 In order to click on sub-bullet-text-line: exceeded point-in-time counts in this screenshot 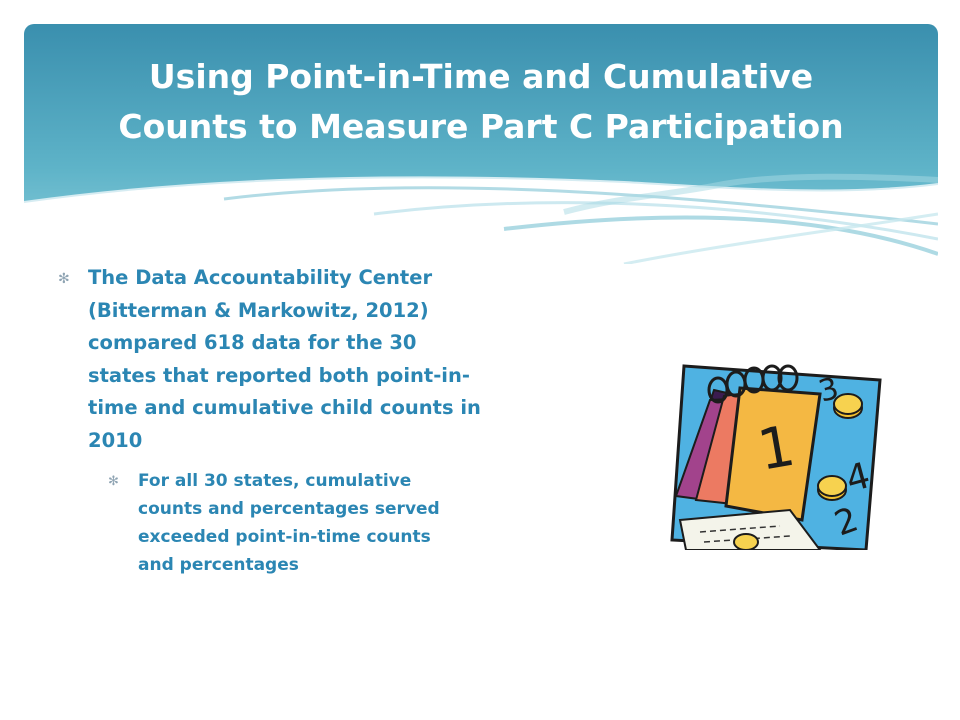, I will do `click(284, 537)`.